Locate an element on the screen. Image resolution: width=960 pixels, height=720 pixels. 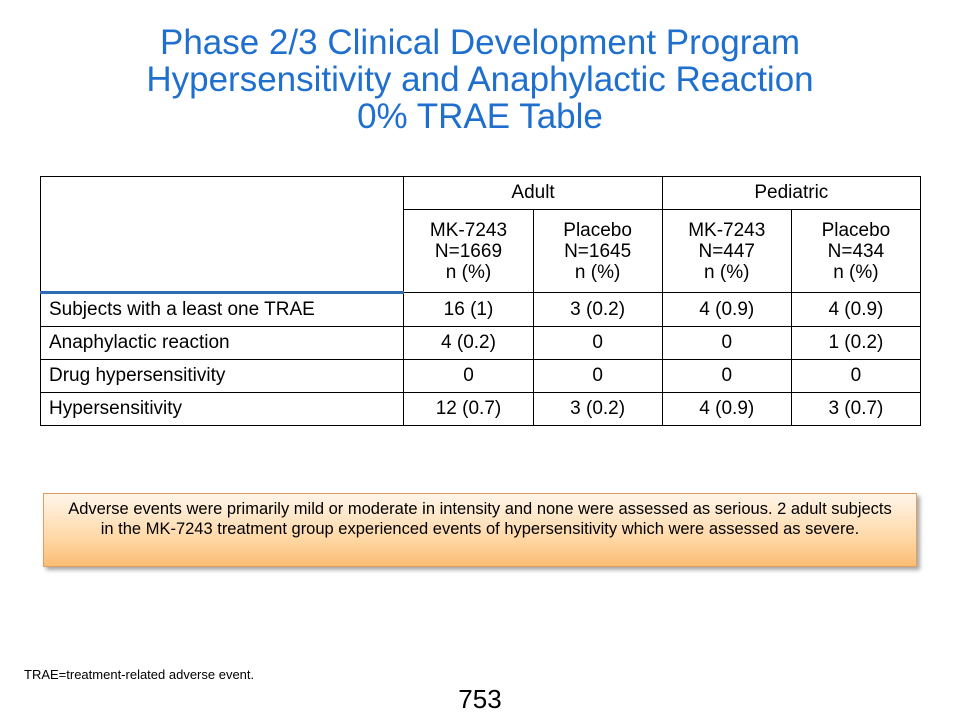
abbreviation-footnote: TRAE=treatment-related adverse event. is located at coordinates (139, 674).